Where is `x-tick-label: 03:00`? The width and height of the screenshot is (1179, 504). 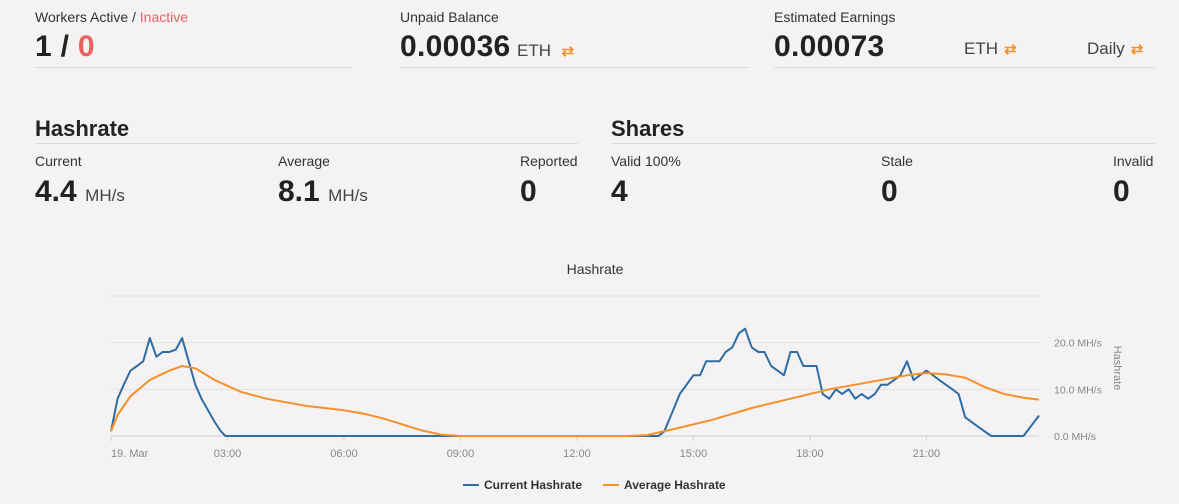
x-tick-label: 03:00 is located at coordinates (228, 454).